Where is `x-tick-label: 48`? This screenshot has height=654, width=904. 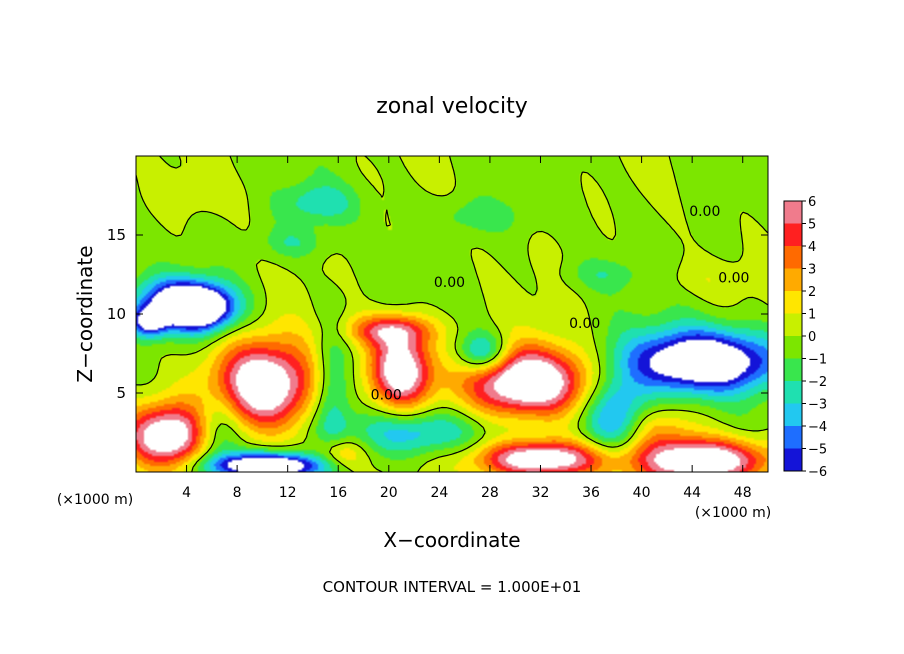
x-tick-label: 48 is located at coordinates (743, 493).